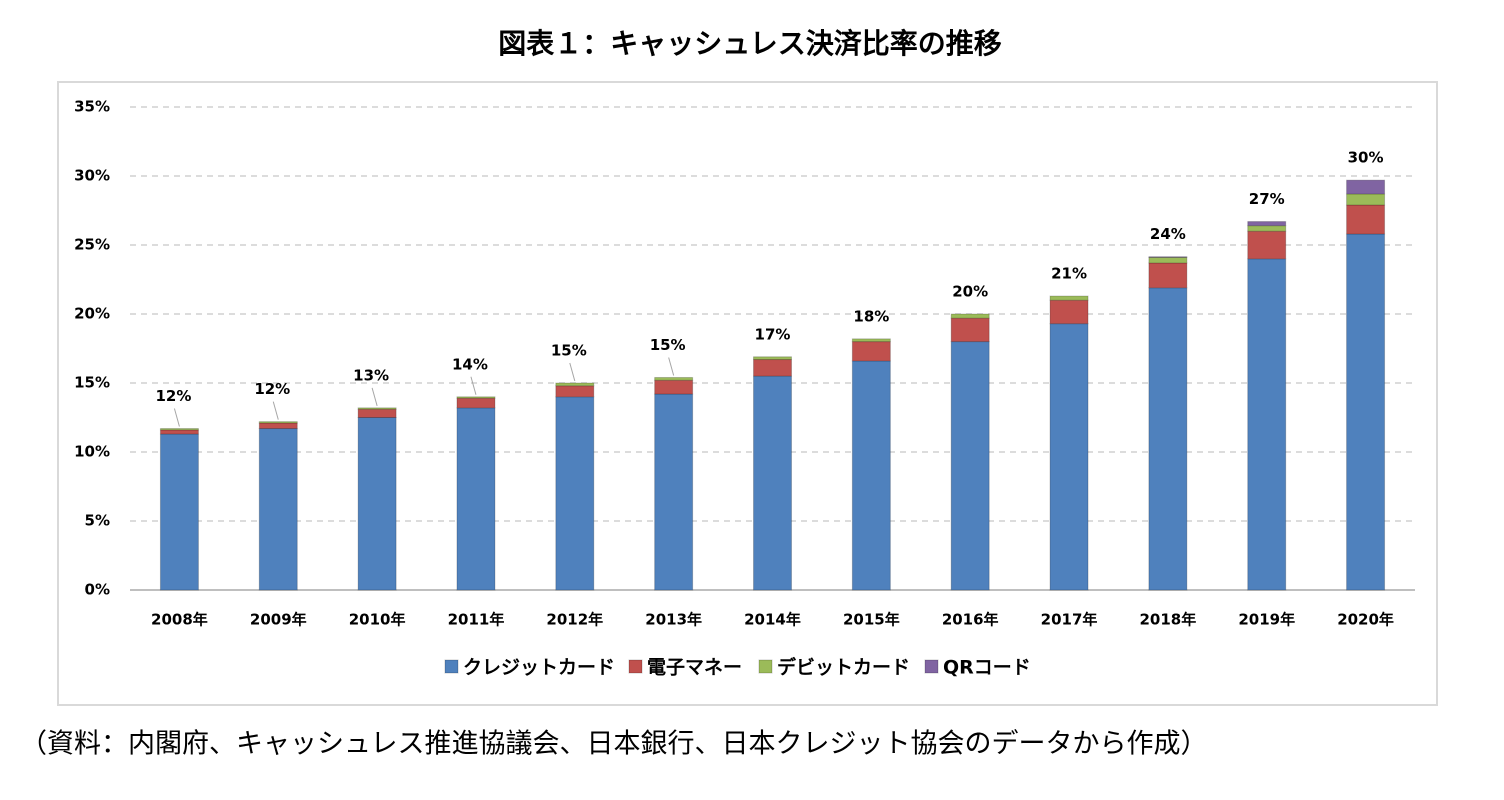 The image size is (1504, 800). What do you see at coordinates (1168, 234) in the screenshot?
I see `total-label: 24%` at bounding box center [1168, 234].